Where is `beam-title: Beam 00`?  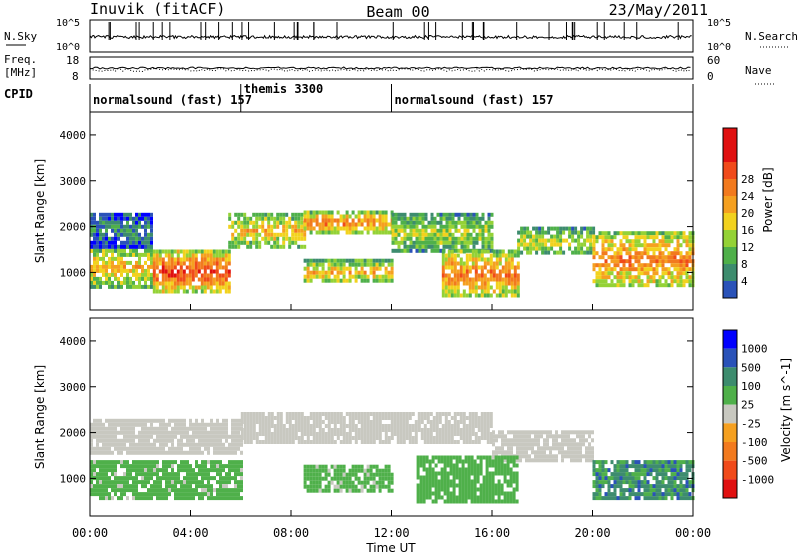 beam-title: Beam 00 is located at coordinates (397, 12).